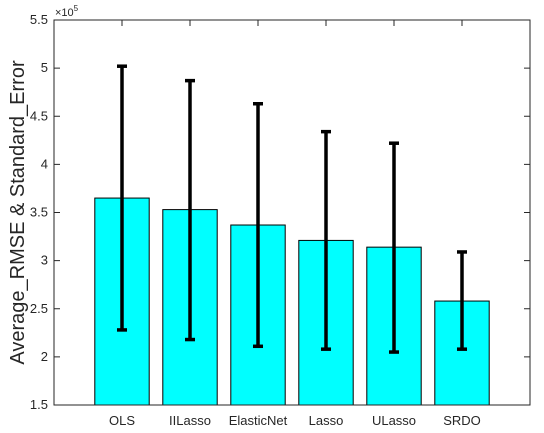 The height and width of the screenshot is (433, 544). What do you see at coordinates (44, 67) in the screenshot?
I see `y-tick-label: 5` at bounding box center [44, 67].